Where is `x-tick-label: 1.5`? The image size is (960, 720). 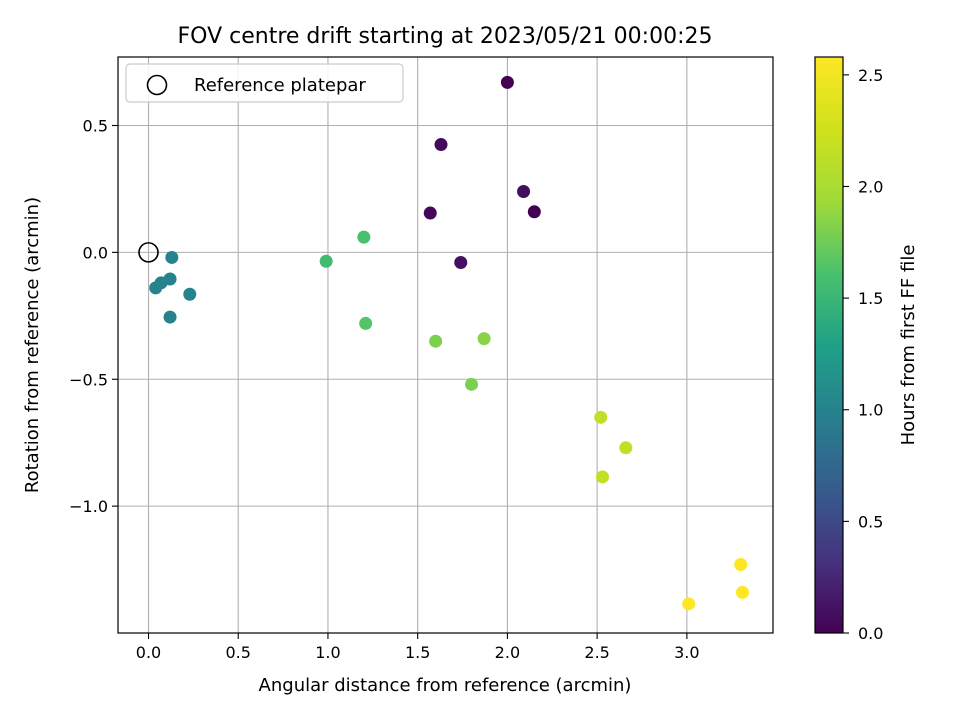 x-tick-label: 1.5 is located at coordinates (417, 652).